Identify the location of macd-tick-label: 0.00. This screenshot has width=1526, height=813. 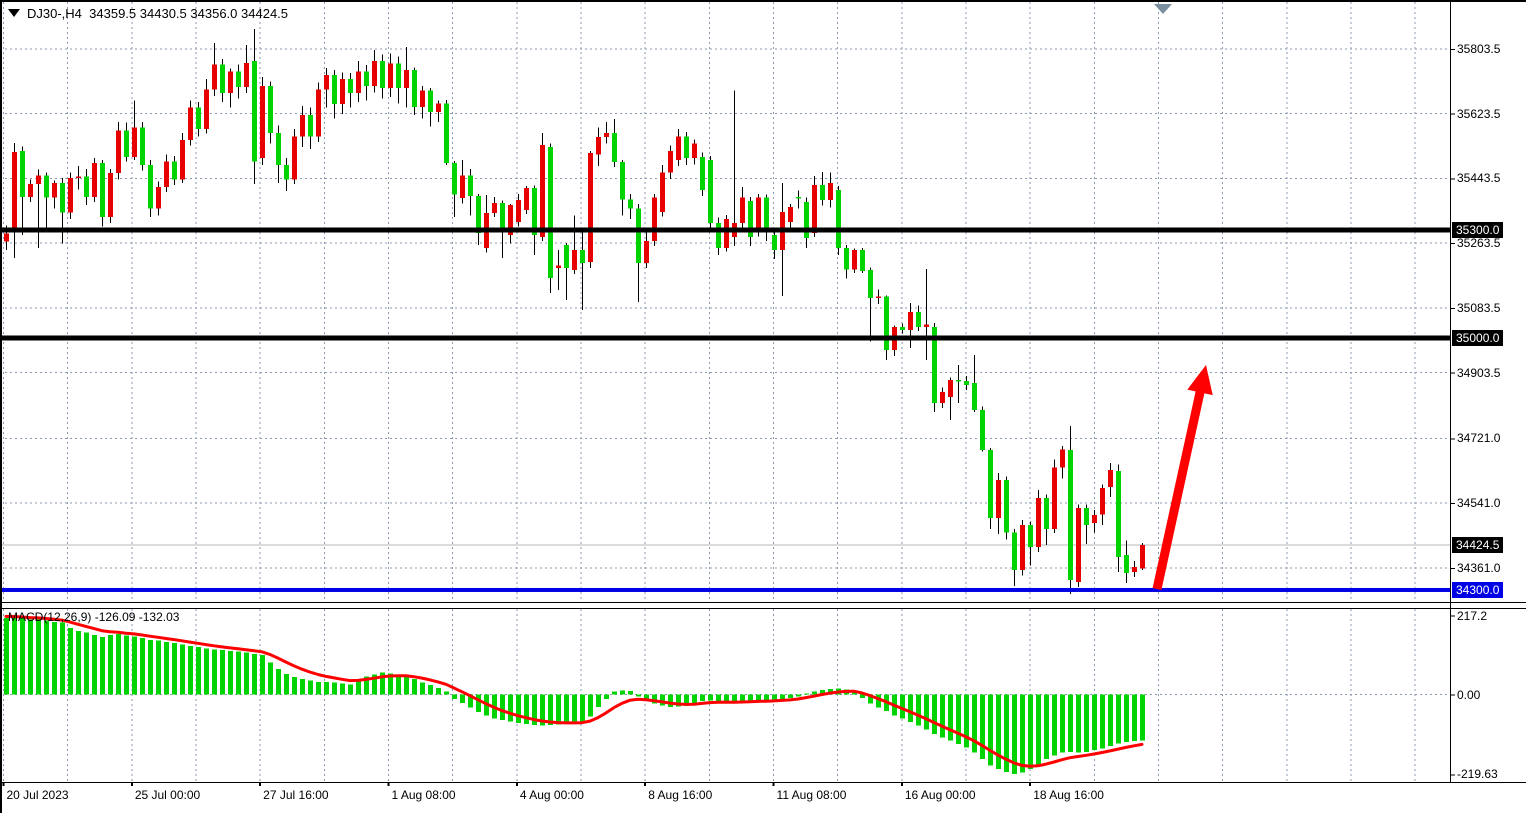
(1469, 694).